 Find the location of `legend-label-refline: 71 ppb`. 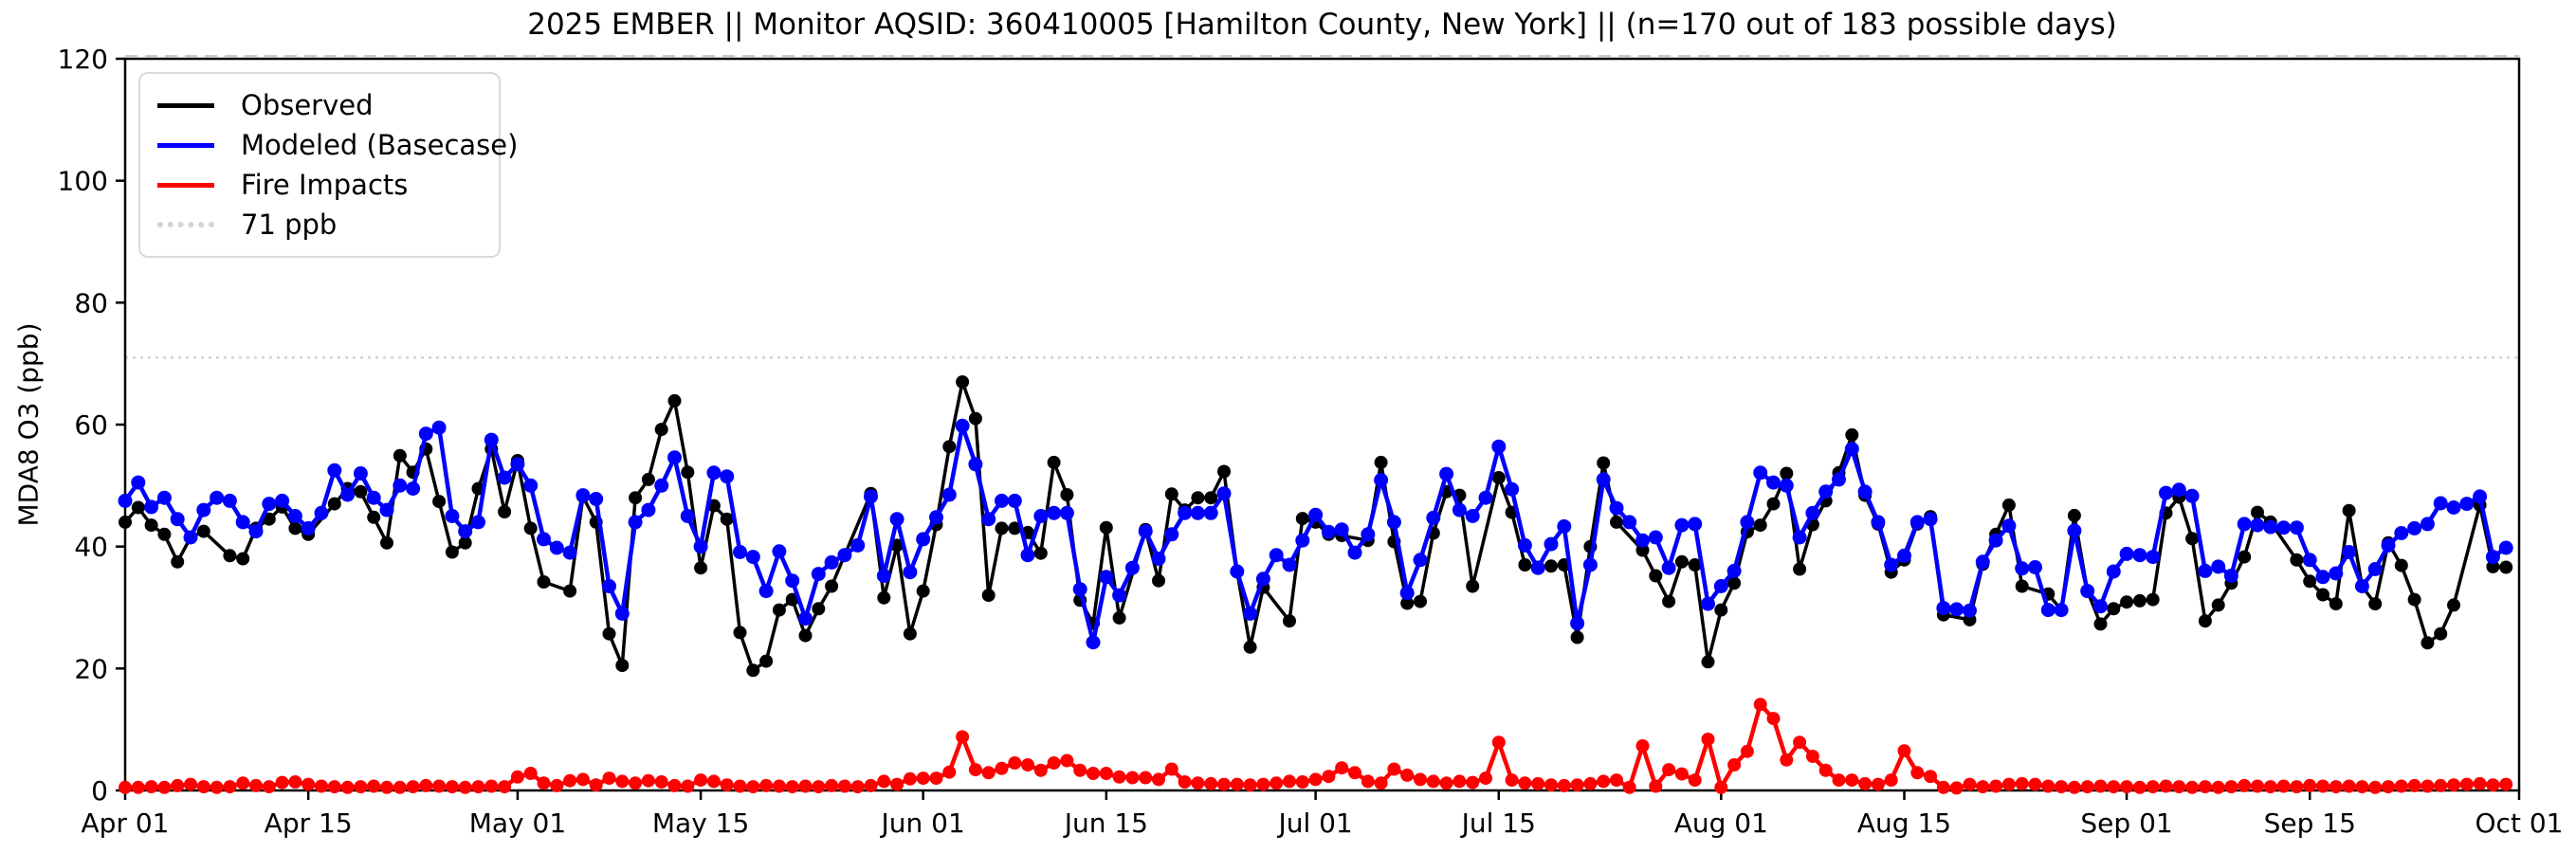

legend-label-refline: 71 ppb is located at coordinates (289, 225).